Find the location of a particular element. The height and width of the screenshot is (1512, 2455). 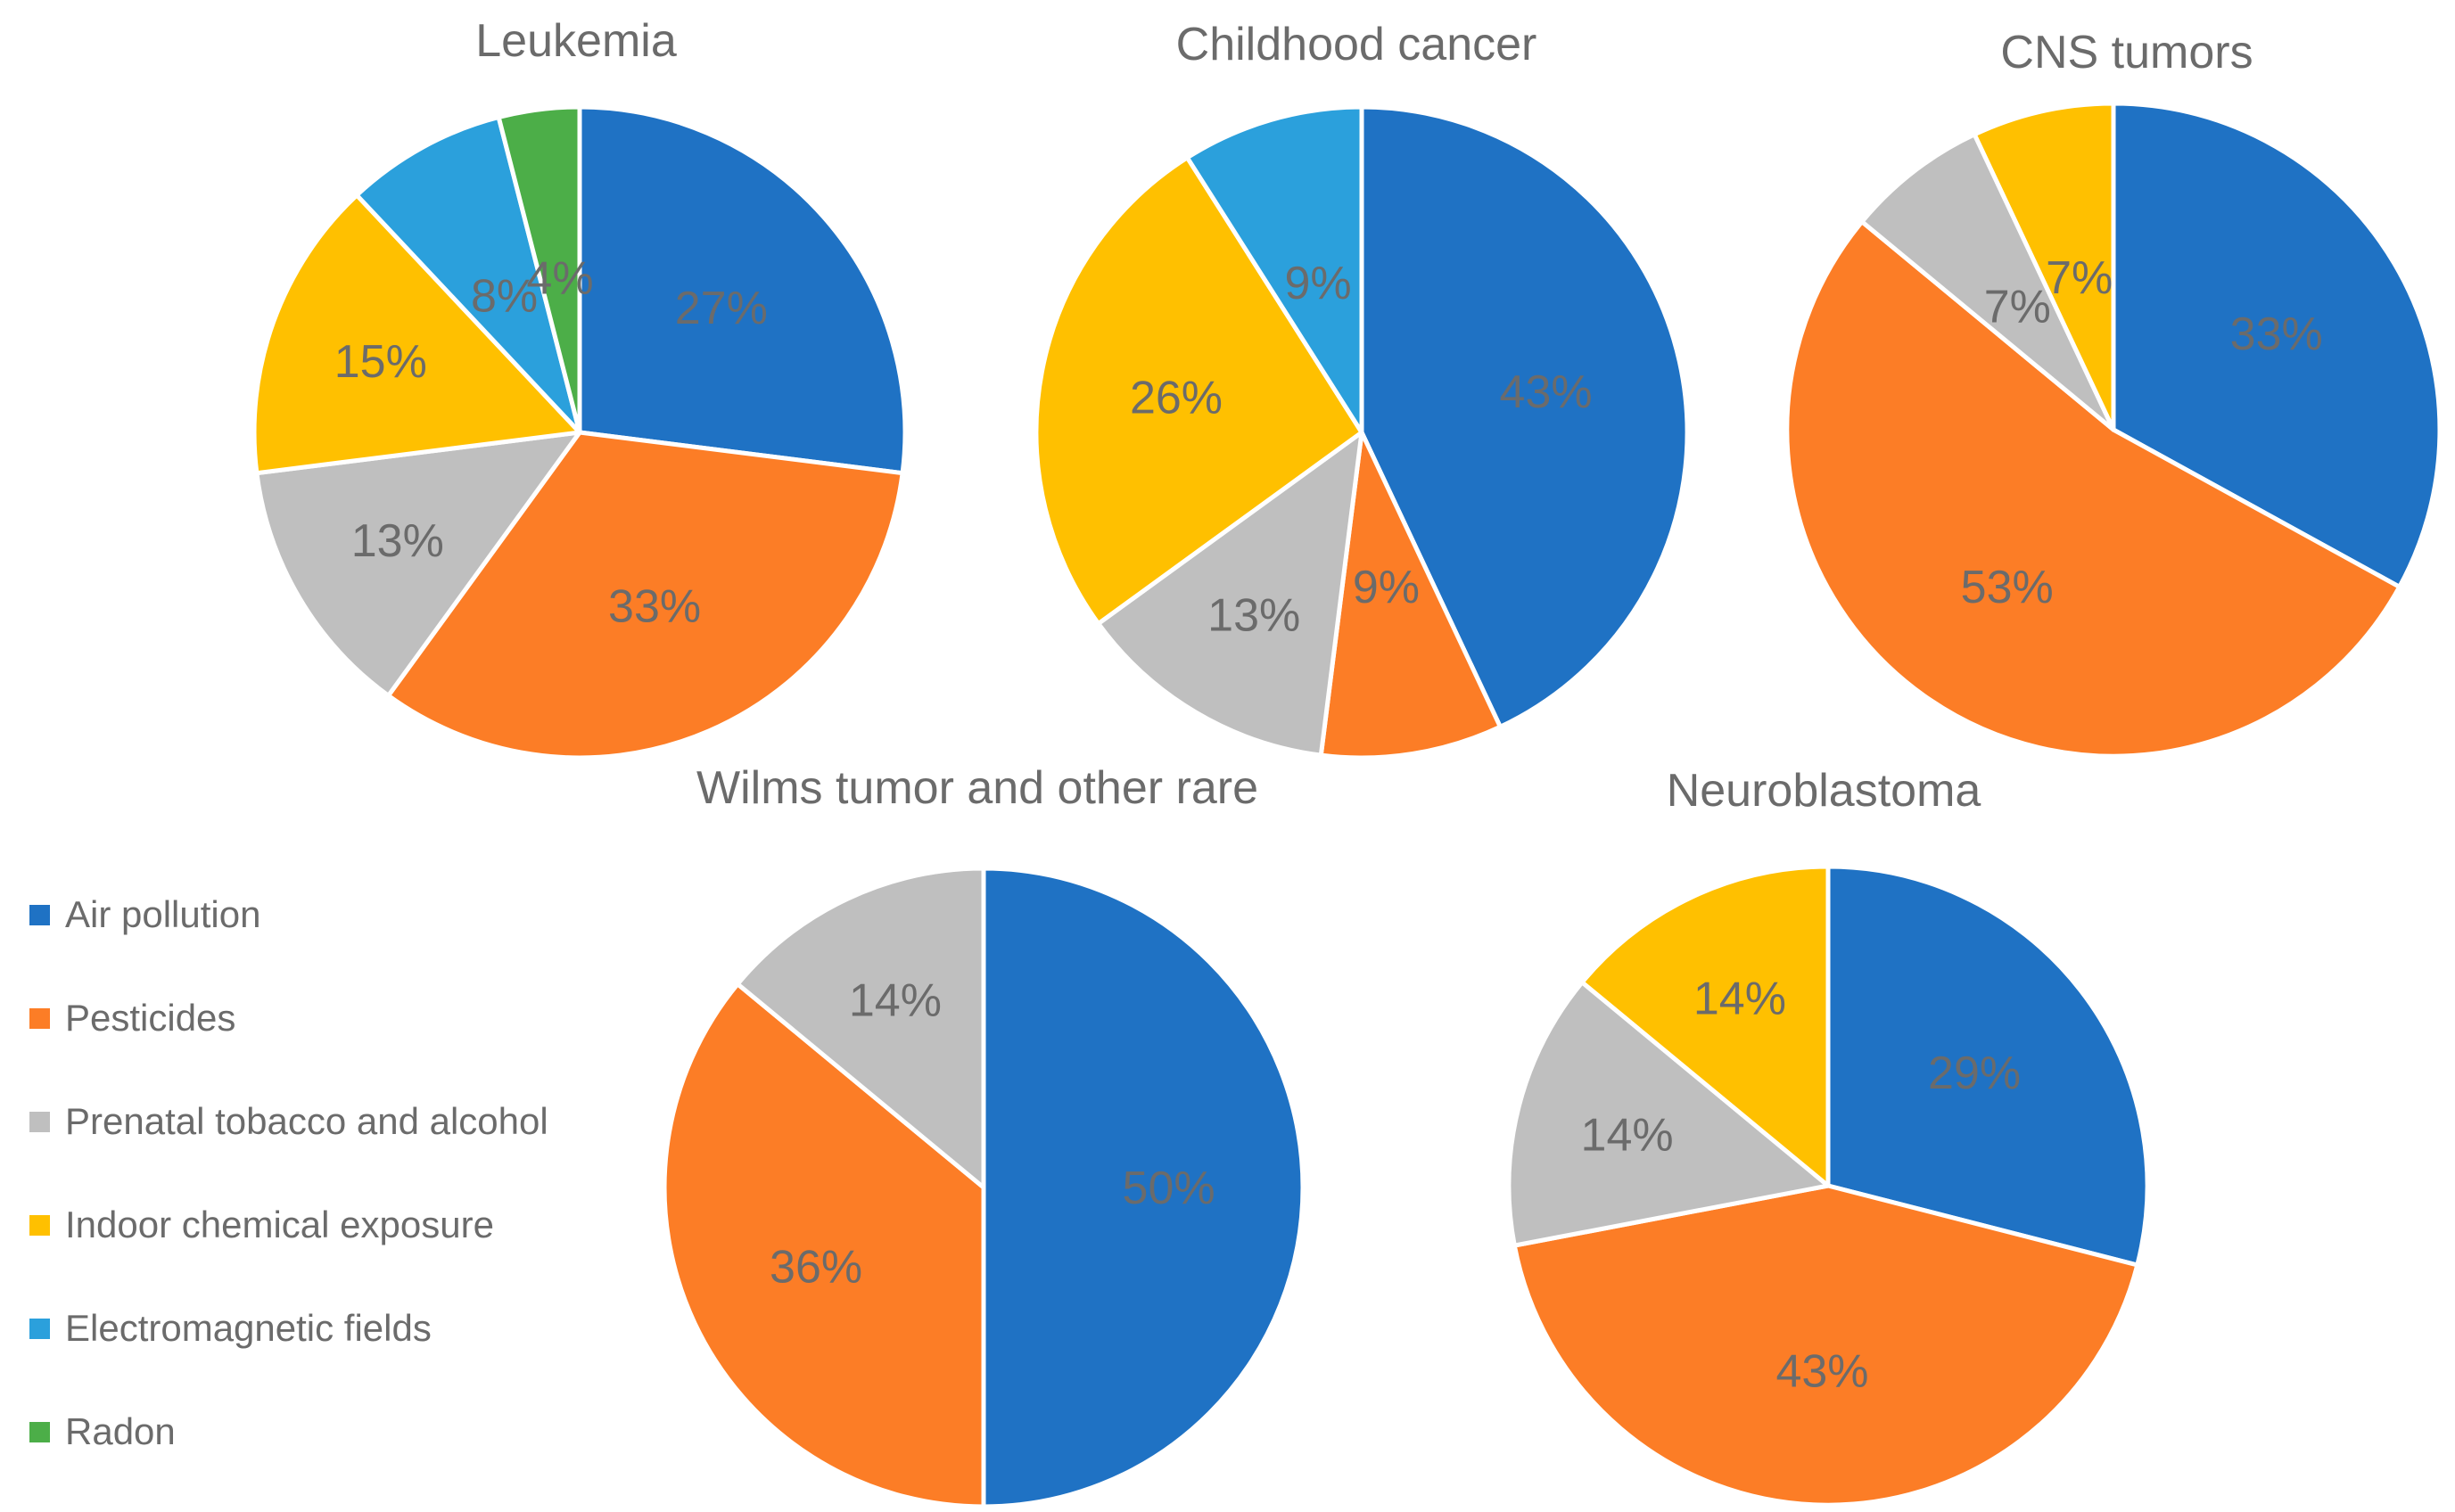

radon-swatch-icon is located at coordinates (39, 1431).